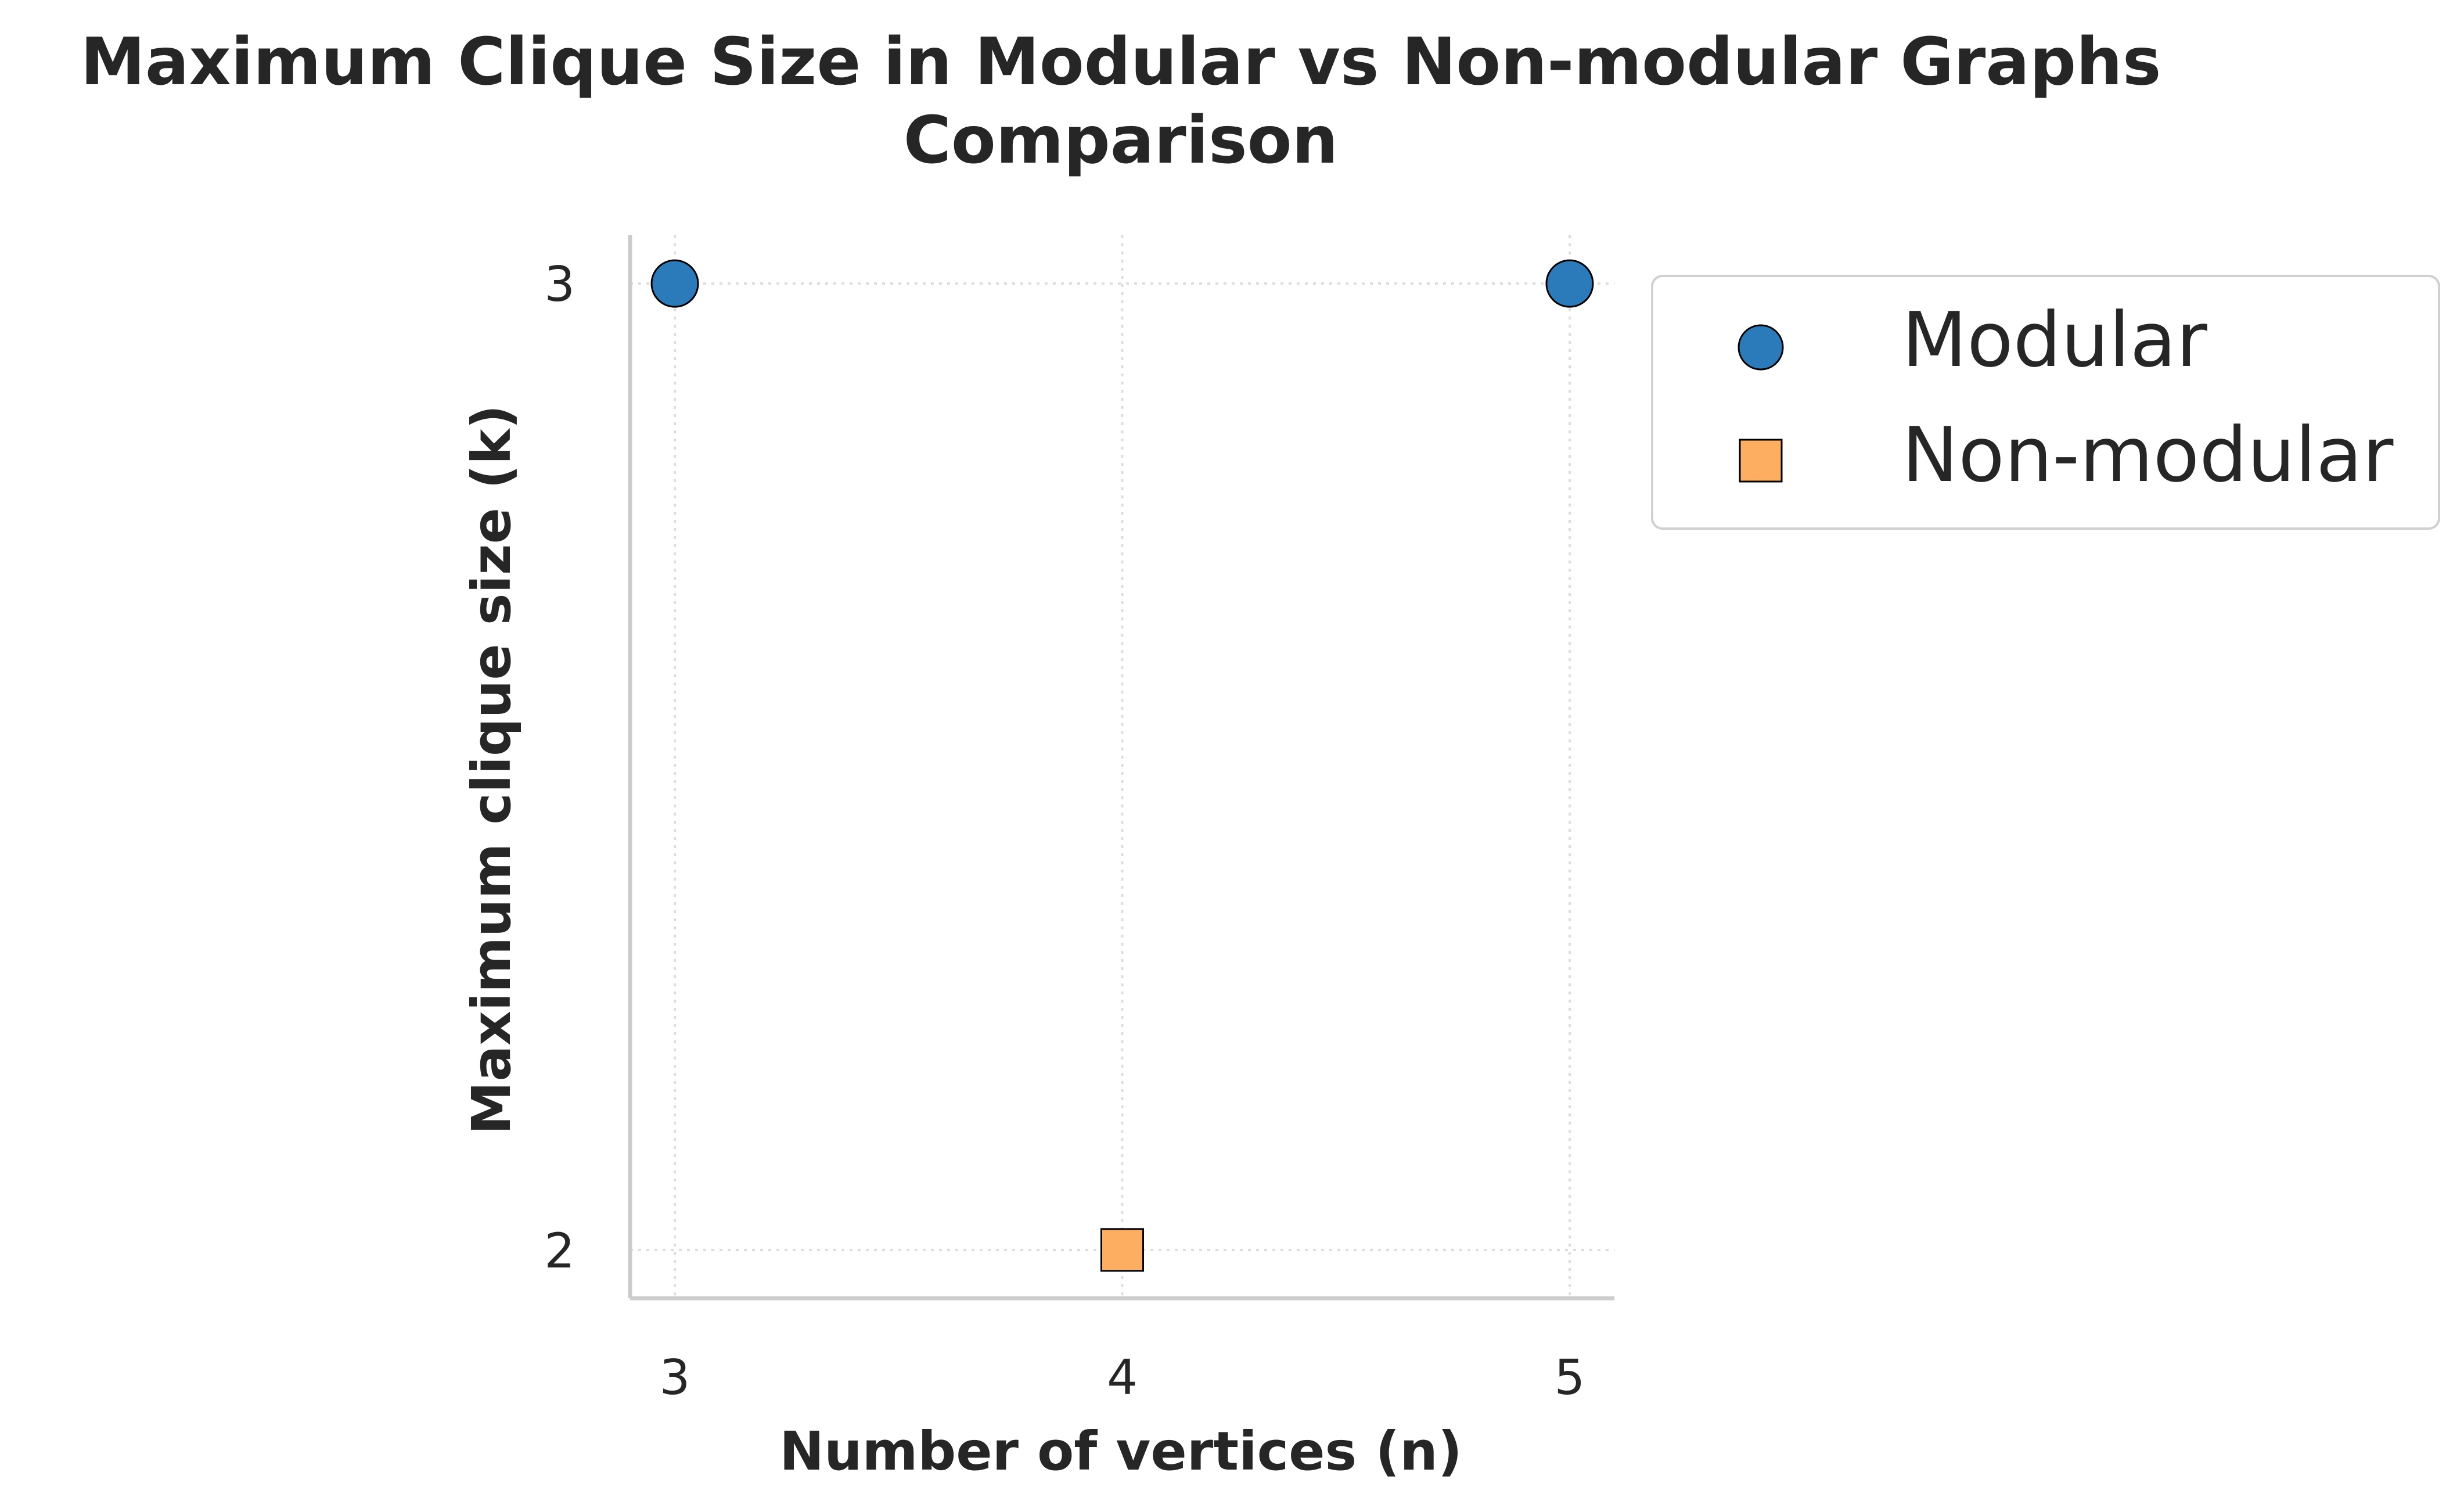 The height and width of the screenshot is (1512, 2464). What do you see at coordinates (559, 1251) in the screenshot?
I see `y-tick-label: 2` at bounding box center [559, 1251].